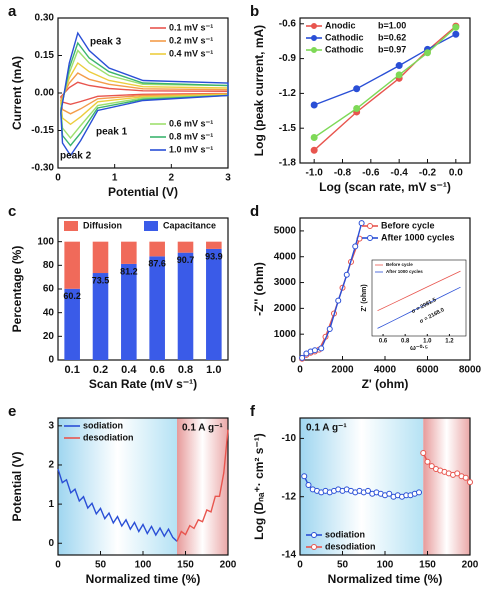  I want to click on y-tick-label: 4000, so click(285, 256).